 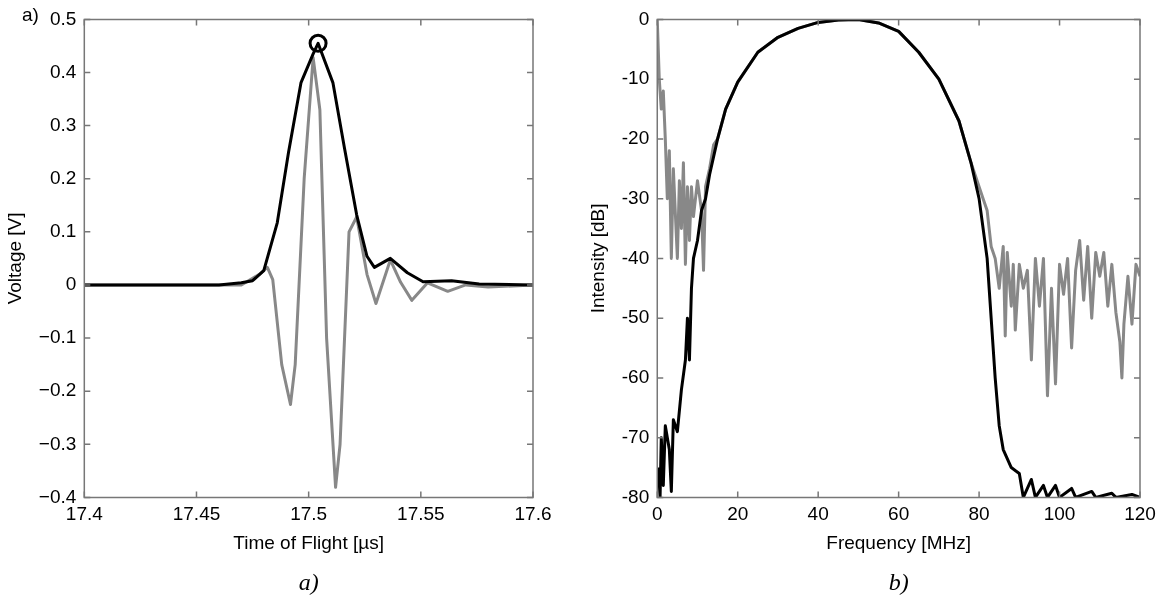 What do you see at coordinates (635, 436) in the screenshot?
I see `y-tick-label: -70` at bounding box center [635, 436].